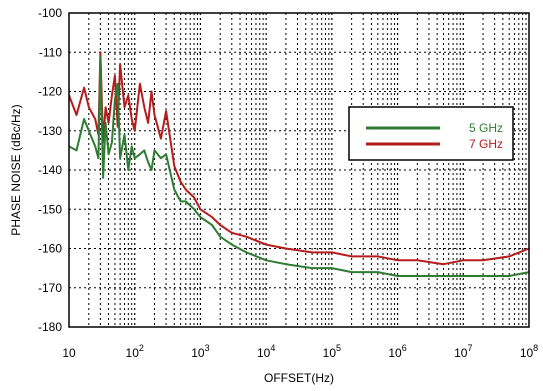 The width and height of the screenshot is (543, 391). I want to click on x-tick-label: 10², so click(135, 351).